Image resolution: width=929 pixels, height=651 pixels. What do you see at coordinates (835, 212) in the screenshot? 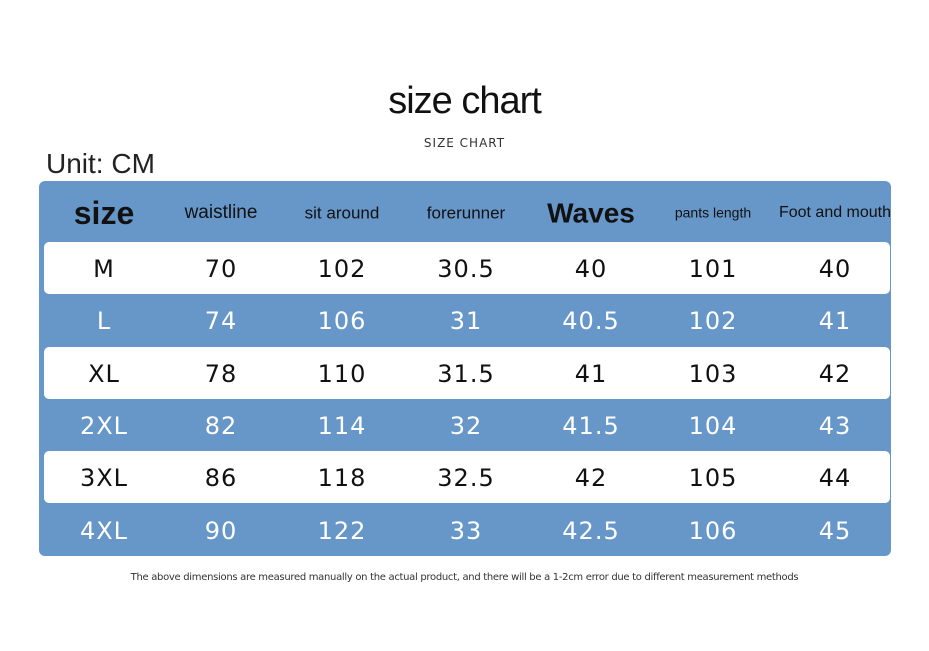
I see `column-header: Foot and mouth` at bounding box center [835, 212].